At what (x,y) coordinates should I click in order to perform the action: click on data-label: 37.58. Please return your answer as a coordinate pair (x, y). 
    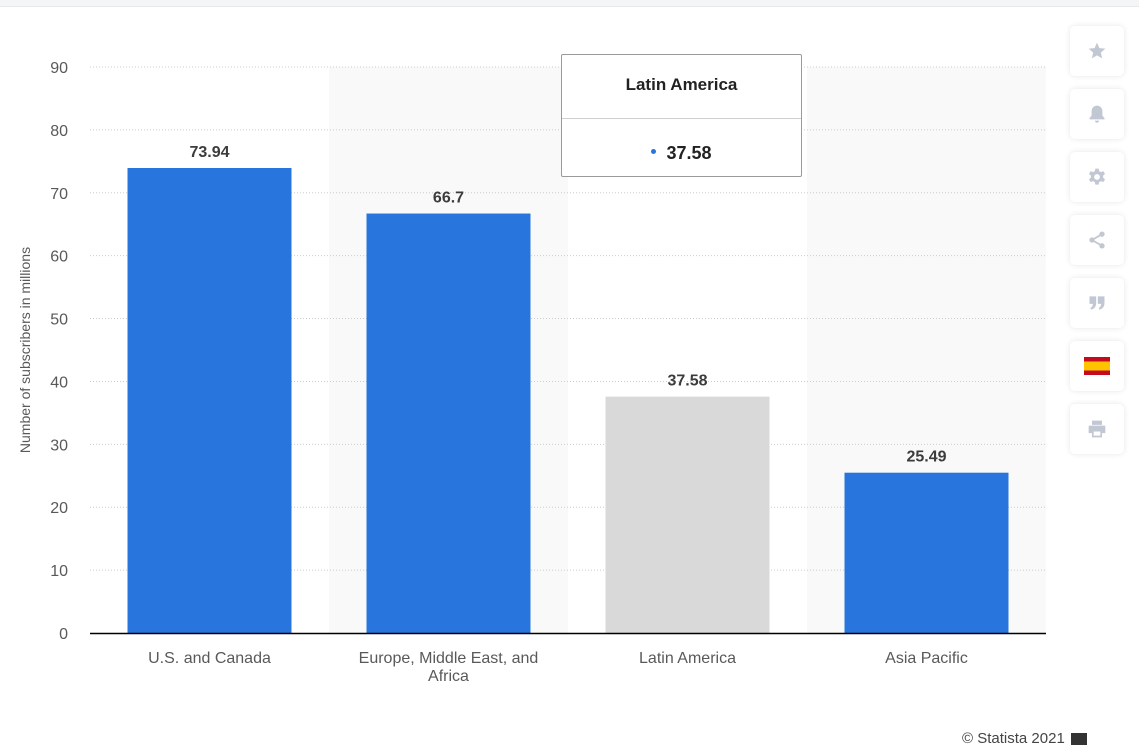
    Looking at the image, I should click on (687, 381).